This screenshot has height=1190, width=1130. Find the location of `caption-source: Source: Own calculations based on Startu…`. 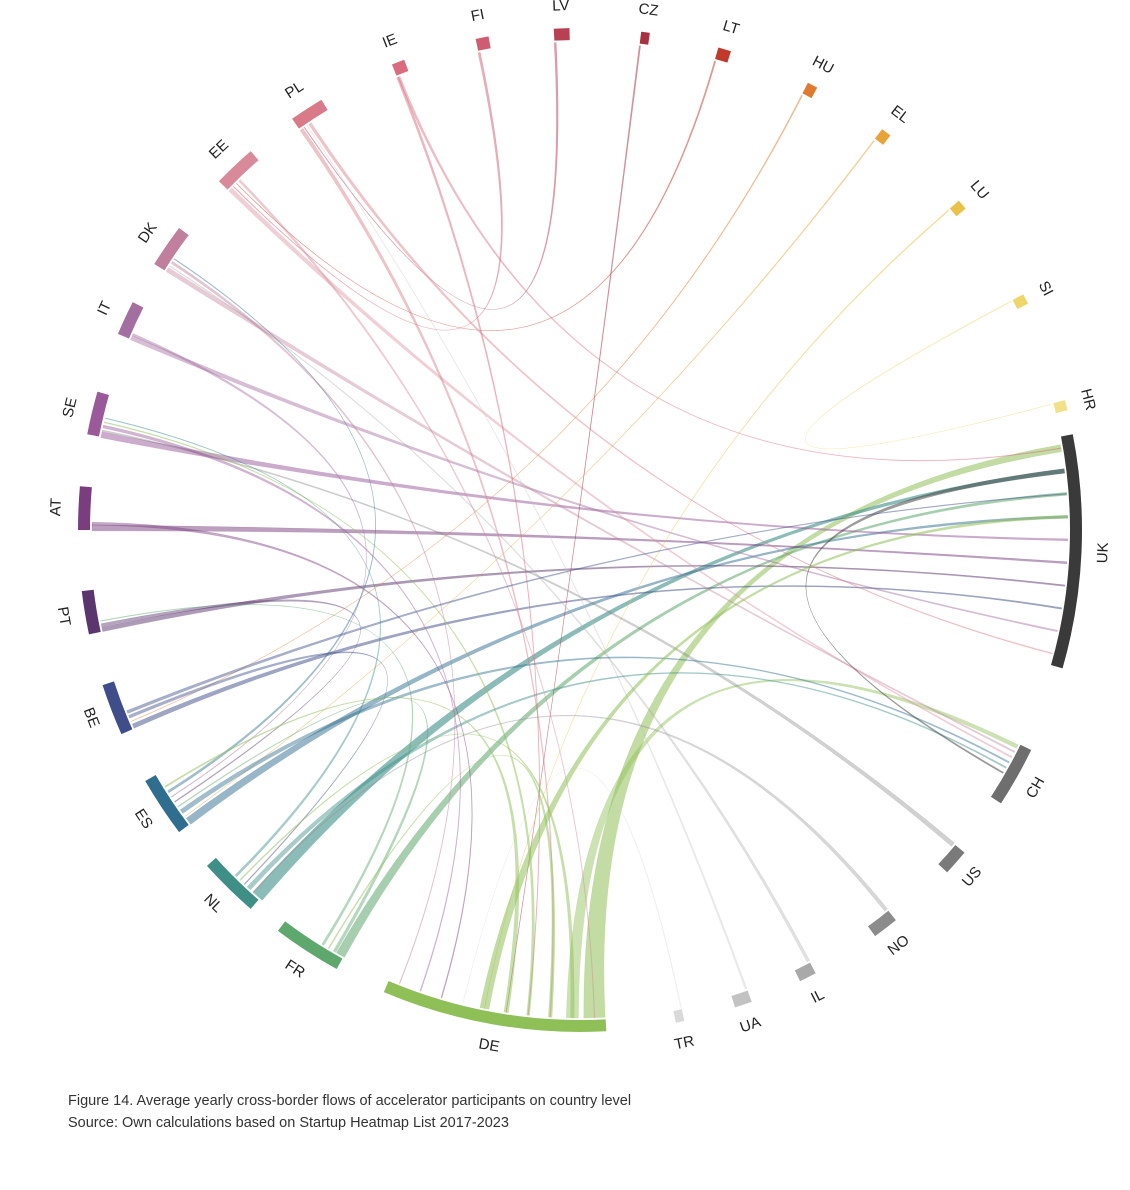

caption-source: Source: Own calculations based on Startu… is located at coordinates (288, 1123).